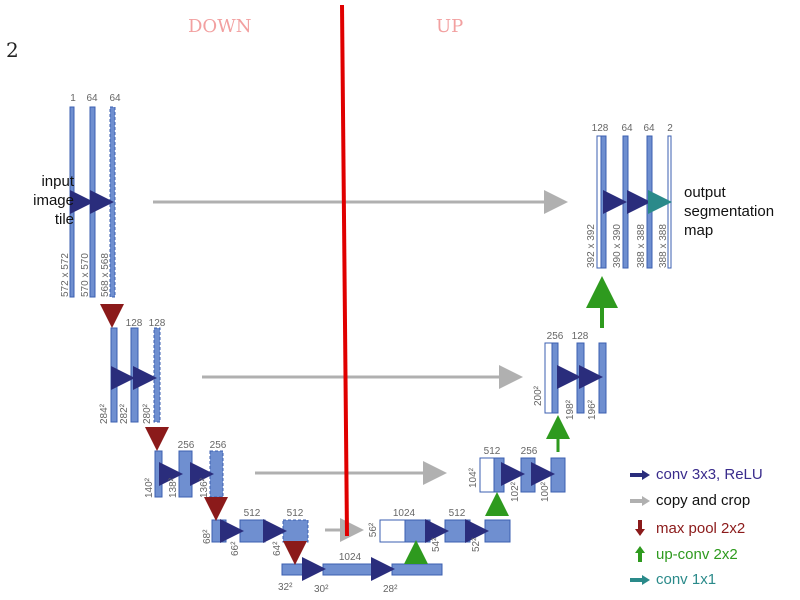  Describe the element at coordinates (149, 487) in the screenshot. I see `enc3-size-0: 140²` at that location.